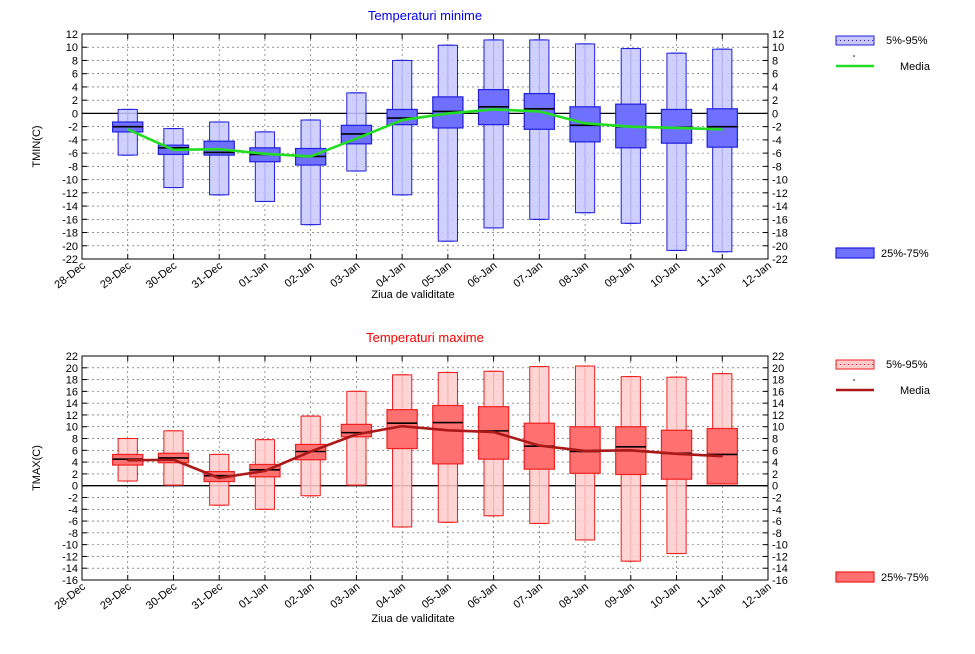 Image resolution: width=975 pixels, height=654 pixels. I want to click on x-tick-label: 09-Jan, so click(620, 596).